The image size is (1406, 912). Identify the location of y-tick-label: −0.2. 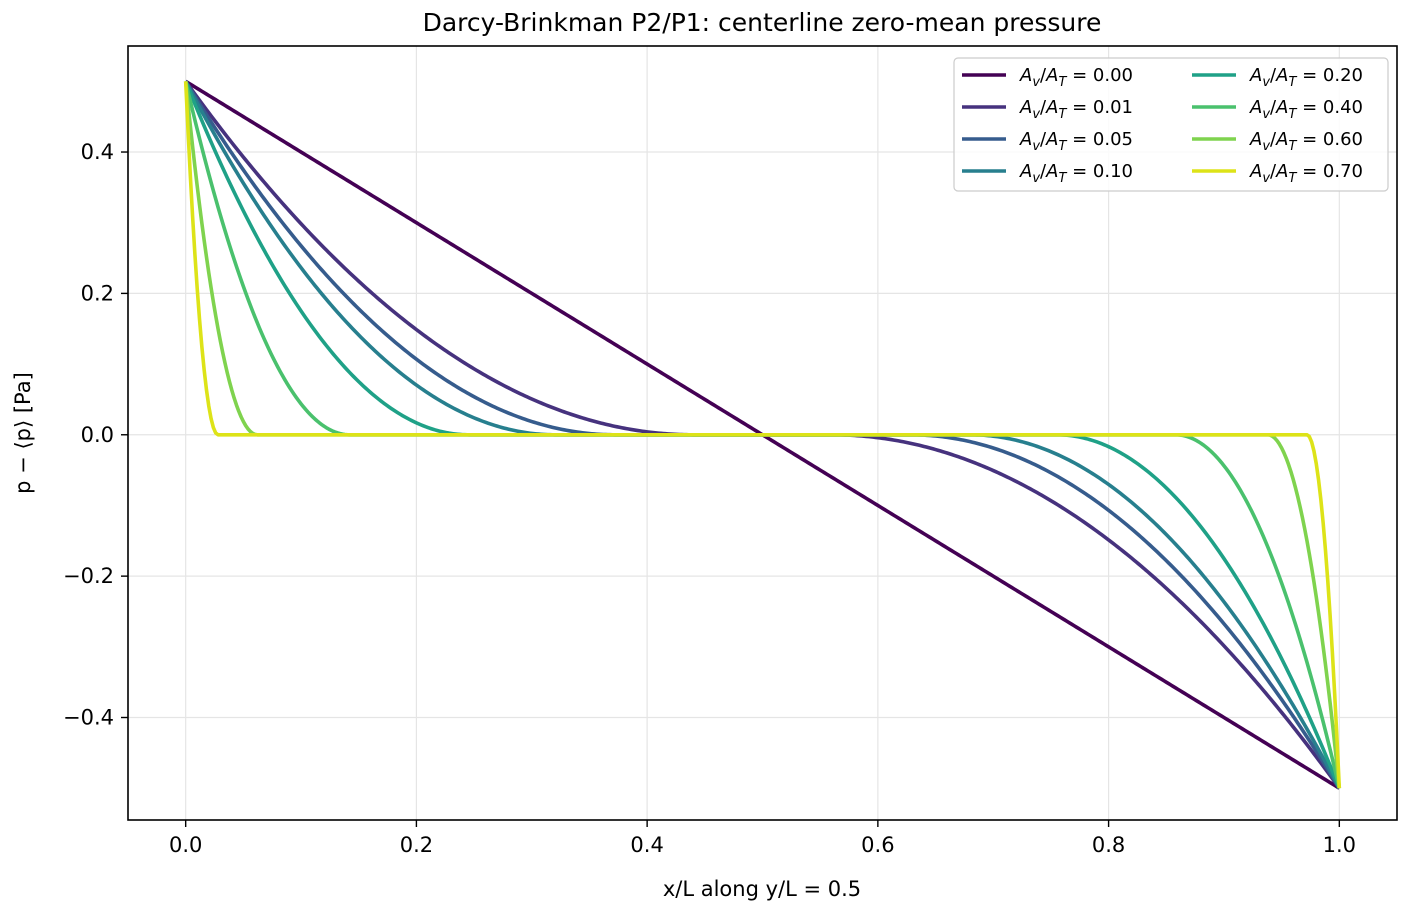
(88, 576).